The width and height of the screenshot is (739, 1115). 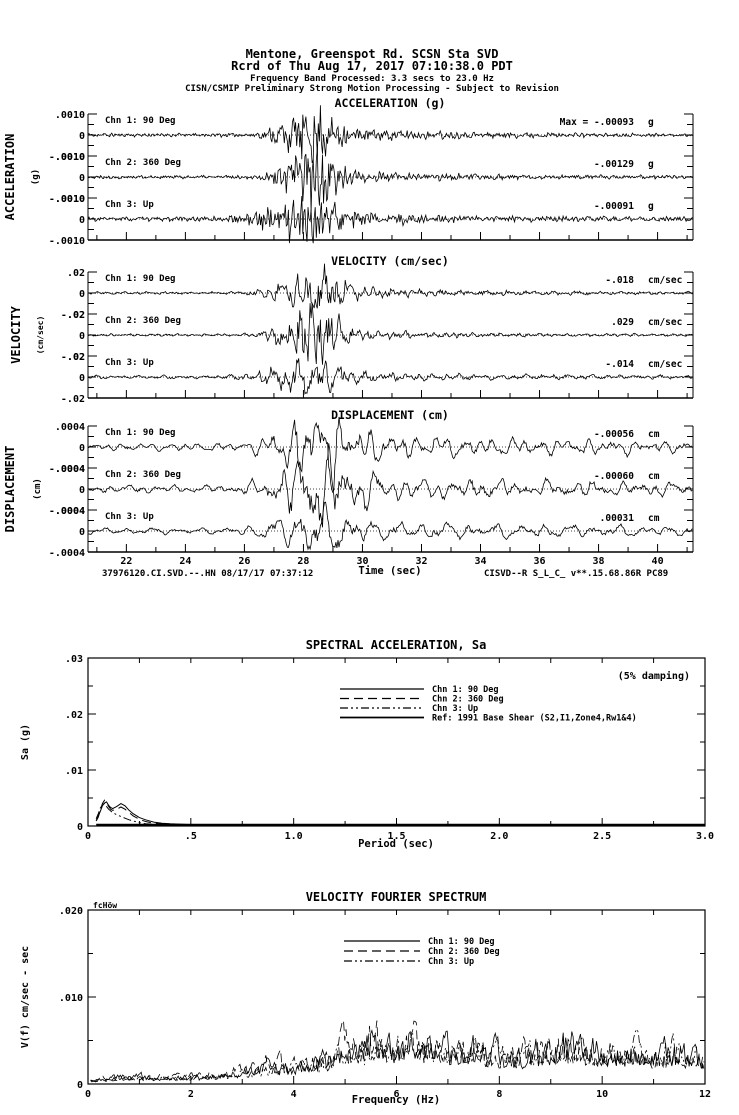 I want to click on peak-value: -.00091, so click(x=614, y=206).